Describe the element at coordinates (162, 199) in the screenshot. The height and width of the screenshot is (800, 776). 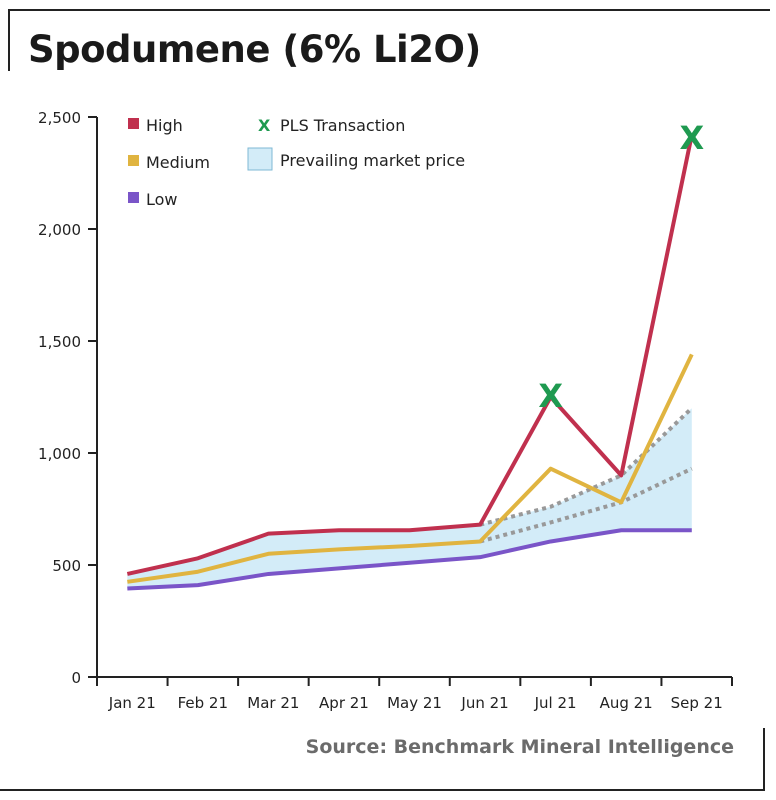
I see `legend-label-low: Low` at that location.